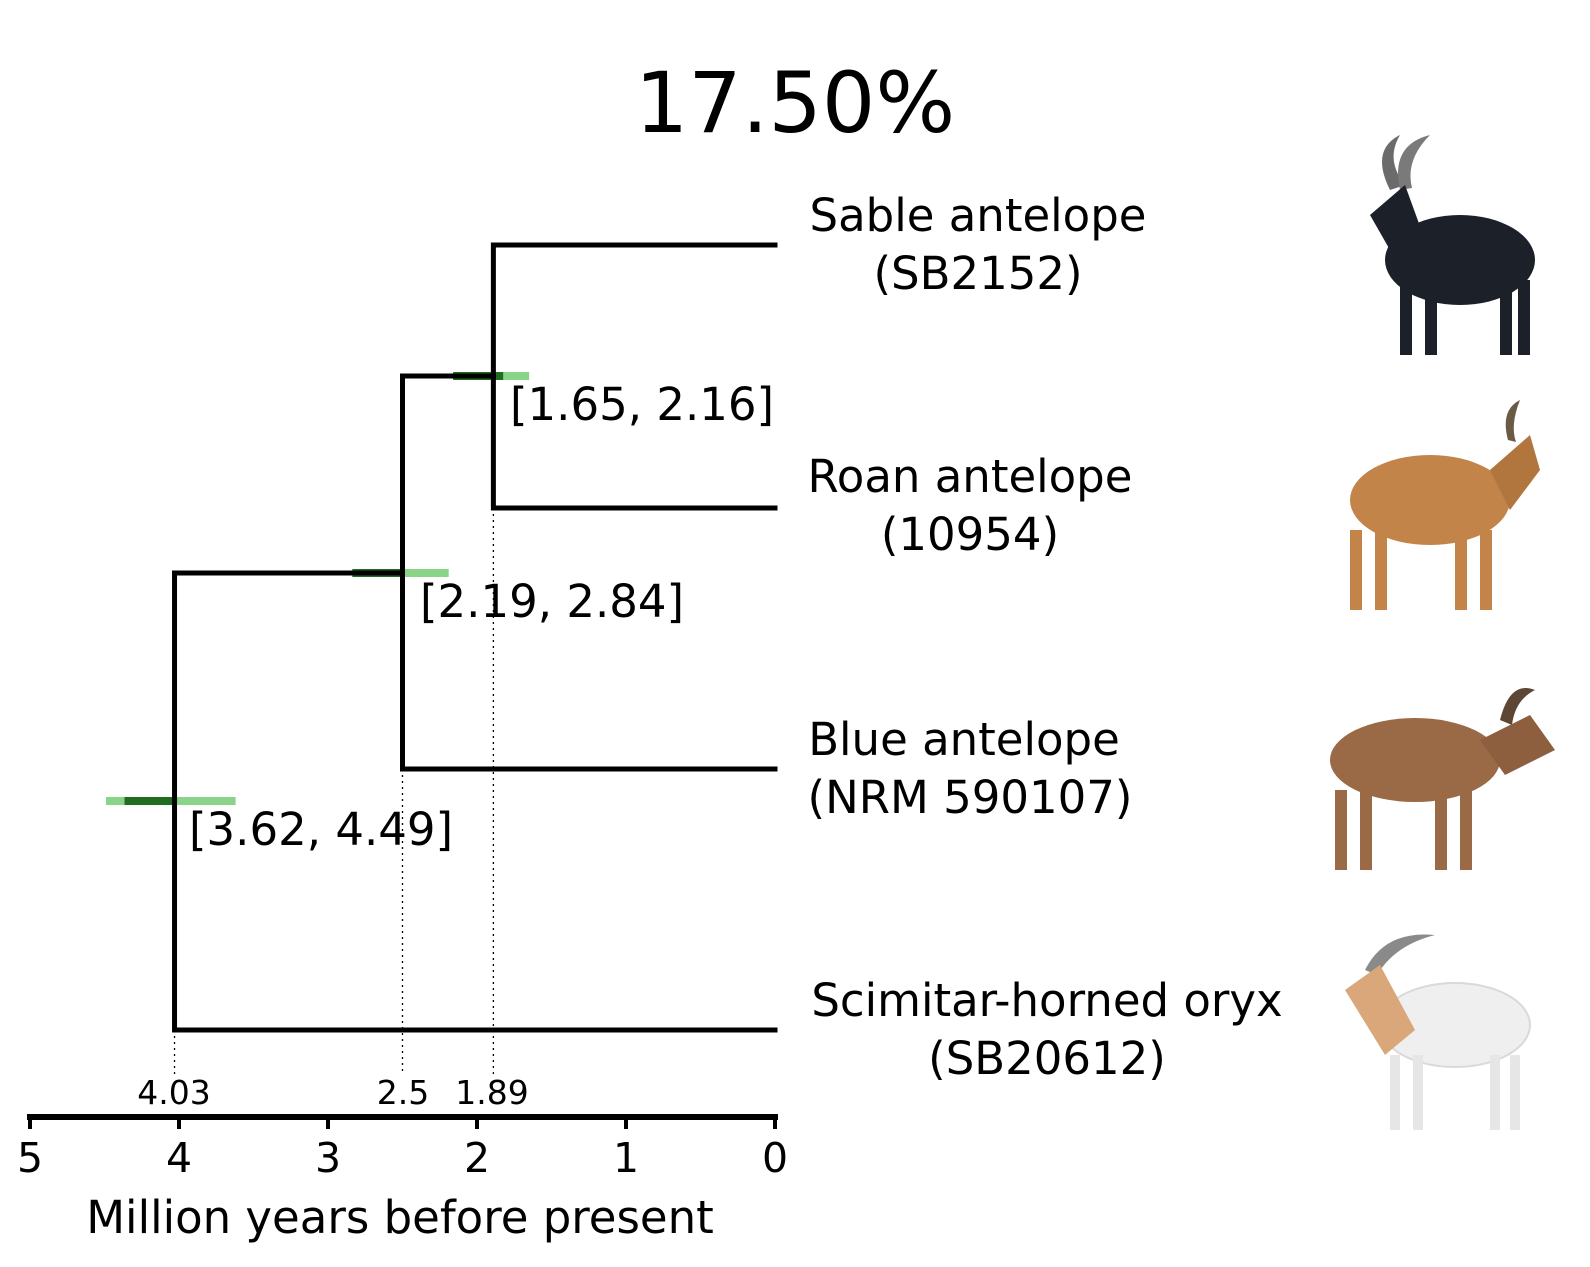 This screenshot has width=1590, height=1267. What do you see at coordinates (1442, 779) in the screenshot?
I see `blue-antelope-icon` at bounding box center [1442, 779].